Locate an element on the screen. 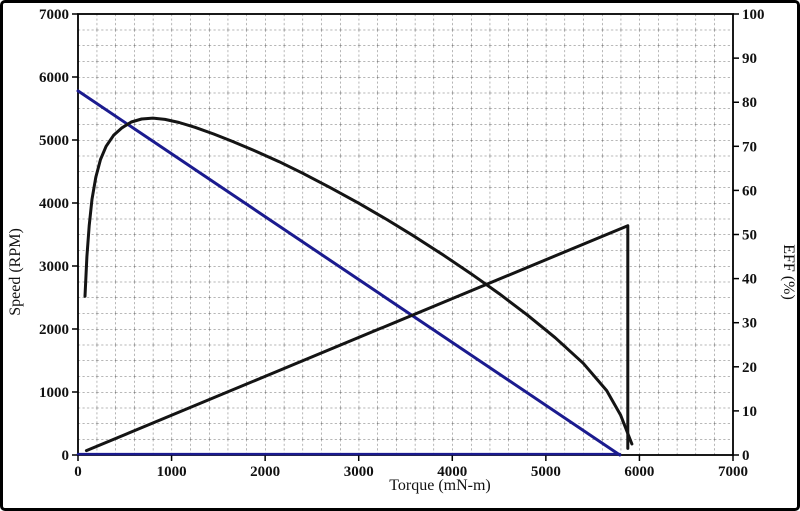 The height and width of the screenshot is (511, 800). x-tick-label: 4000 is located at coordinates (452, 472).